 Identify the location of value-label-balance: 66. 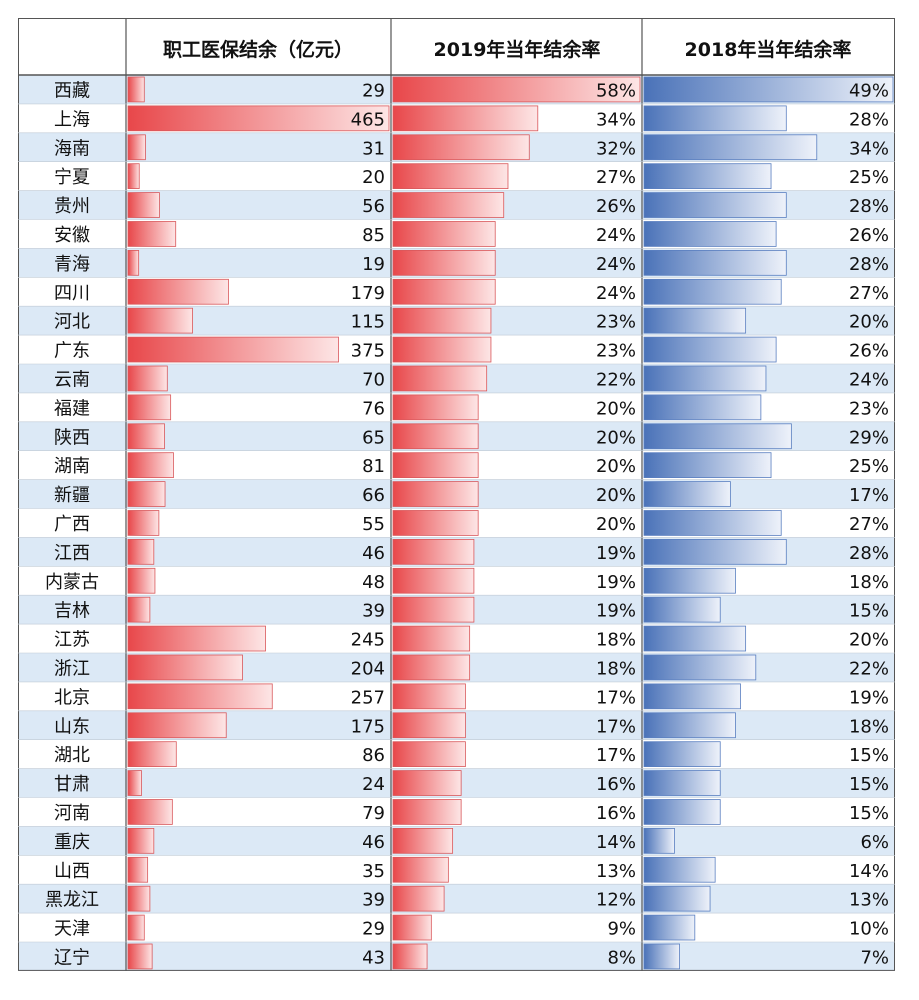
(373, 495).